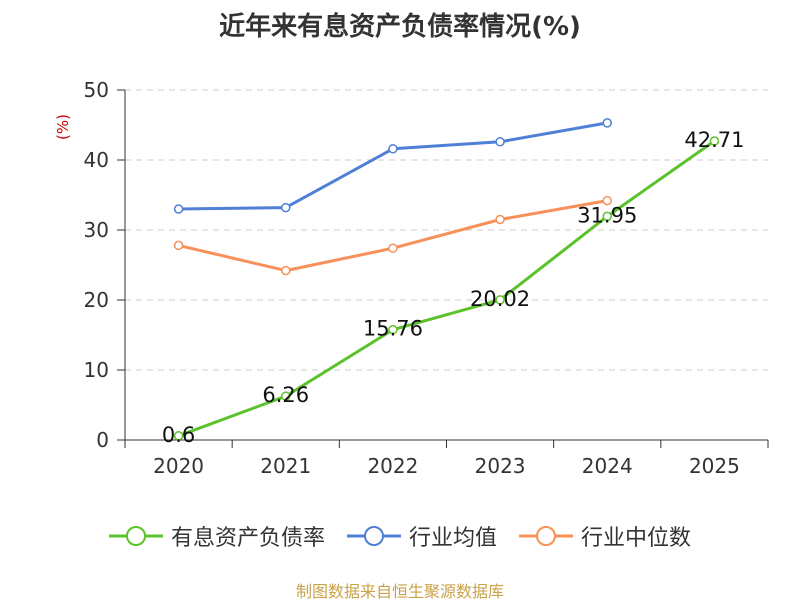  I want to click on x-tick-label: 2025, so click(714, 466).